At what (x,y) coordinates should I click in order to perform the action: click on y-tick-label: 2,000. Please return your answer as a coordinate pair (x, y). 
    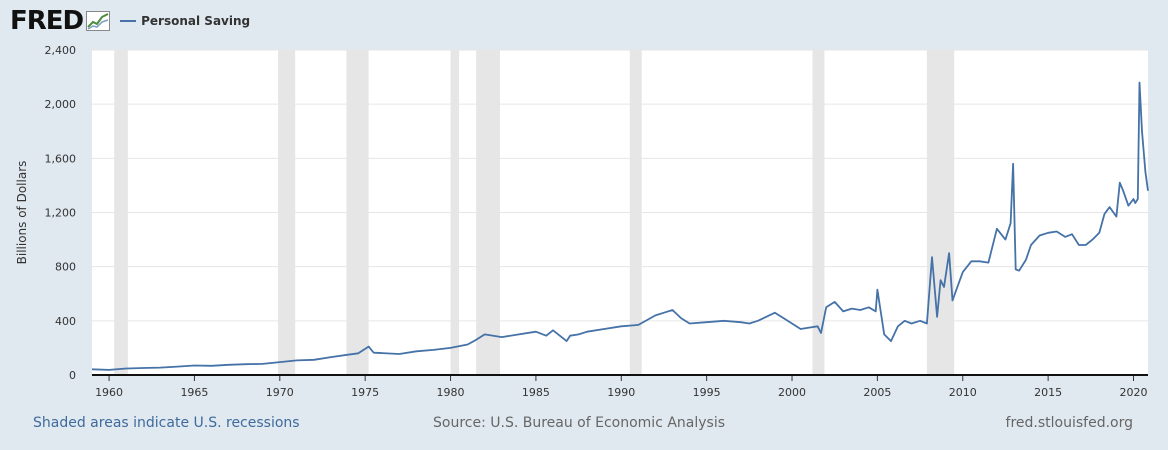
    Looking at the image, I should click on (61, 104).